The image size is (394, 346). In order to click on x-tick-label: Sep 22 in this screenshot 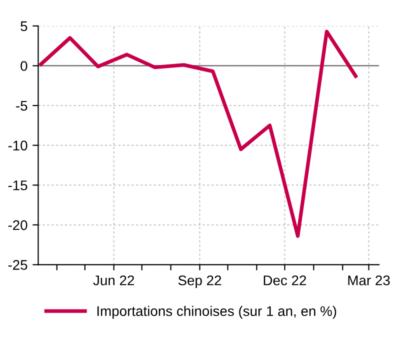, I will do `click(200, 281)`.